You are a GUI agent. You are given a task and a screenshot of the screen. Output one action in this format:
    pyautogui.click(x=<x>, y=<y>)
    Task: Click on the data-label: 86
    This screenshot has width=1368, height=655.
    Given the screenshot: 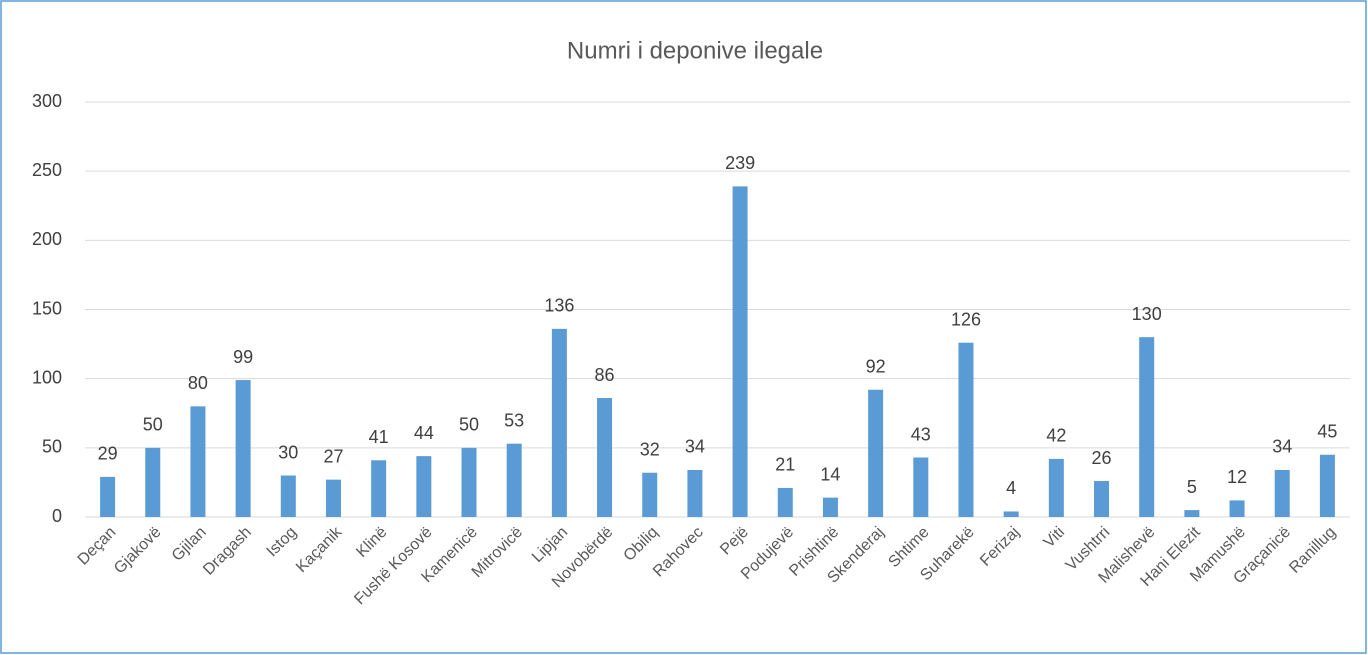 What is the action you would take?
    pyautogui.click(x=605, y=375)
    